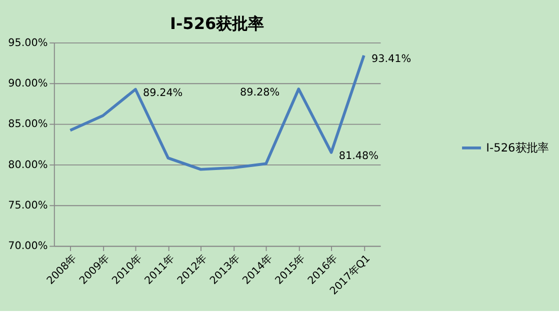 This screenshot has width=559, height=327. I want to click on data-label: 93.41%, so click(391, 59).